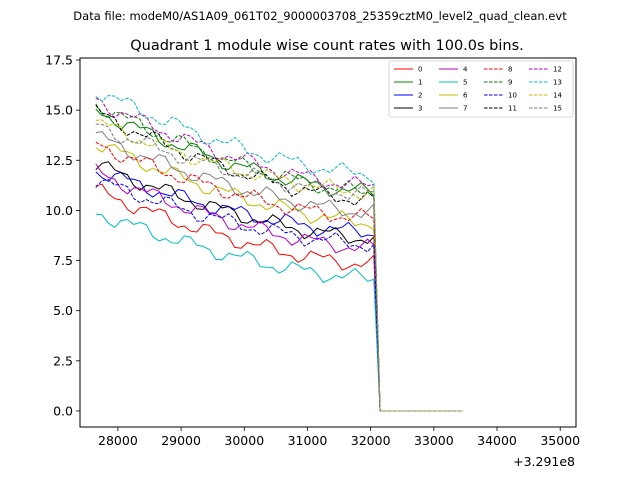 This screenshot has height=480, width=640. I want to click on legend-label-12: 12, so click(557, 70).